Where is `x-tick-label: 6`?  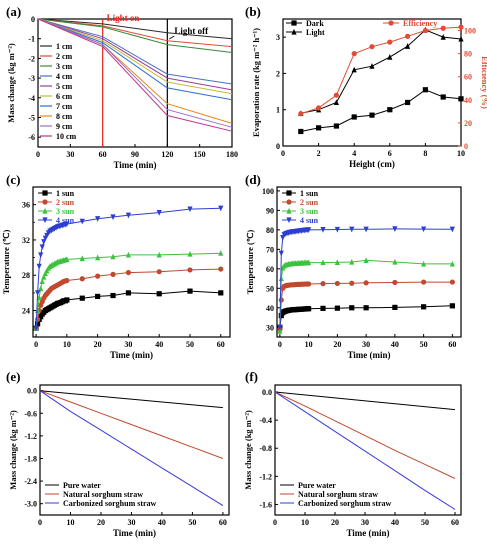 x-tick-label: 6 is located at coordinates (390, 153).